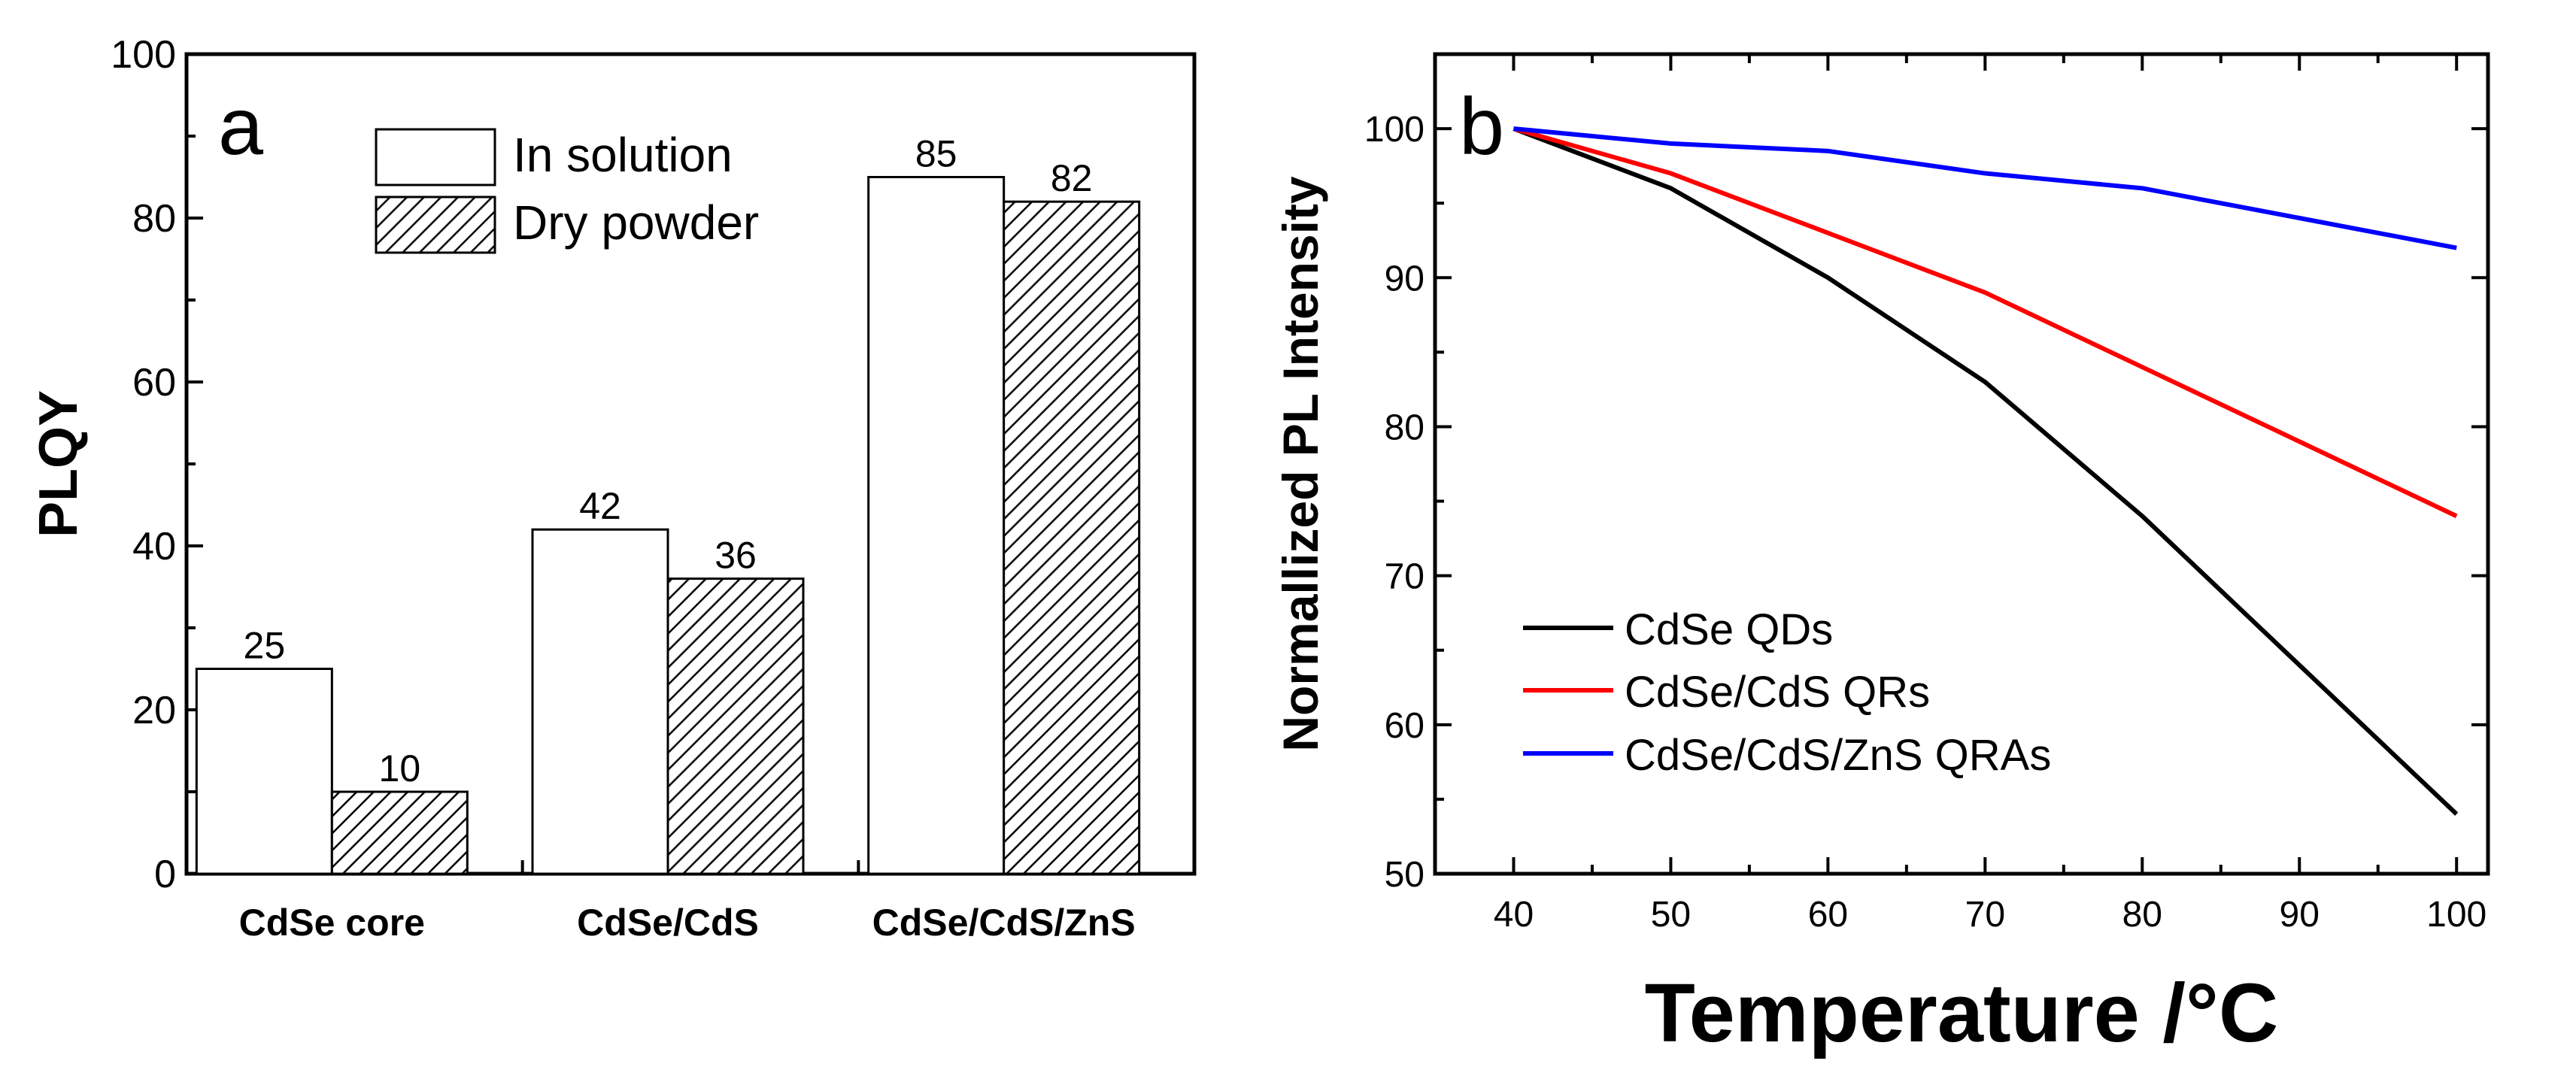 The image size is (2576, 1076). I want to click on legend-label-cdse-cds-zns-qras: CdSe/CdS/ZnS QRAs, so click(1838, 755).